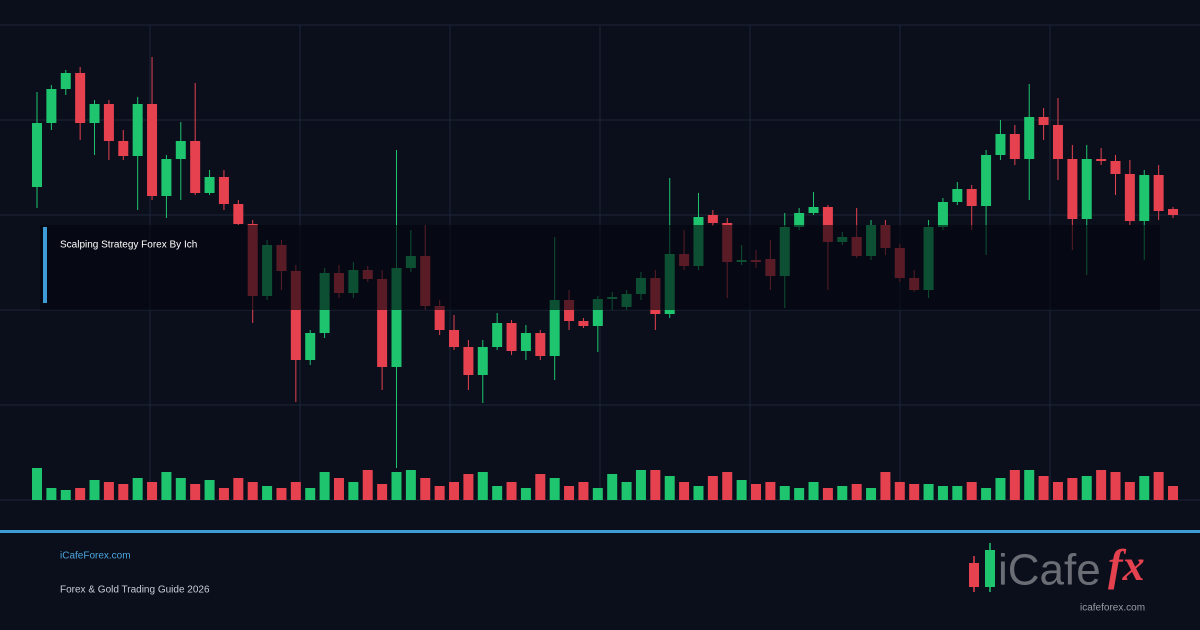 Image resolution: width=1200 pixels, height=630 pixels. Describe the element at coordinates (1057, 577) in the screenshot. I see `logo: iCafe fx icafeforex.com` at that location.